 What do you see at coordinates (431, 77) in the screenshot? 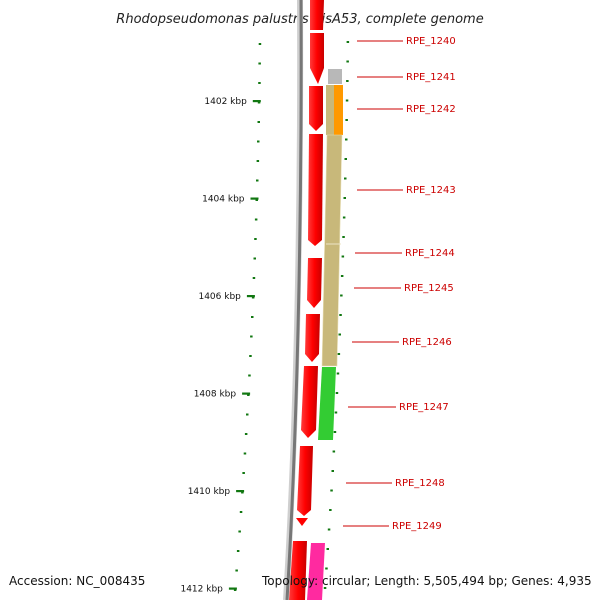
I see `gene-label: RPE_1241` at bounding box center [431, 77].